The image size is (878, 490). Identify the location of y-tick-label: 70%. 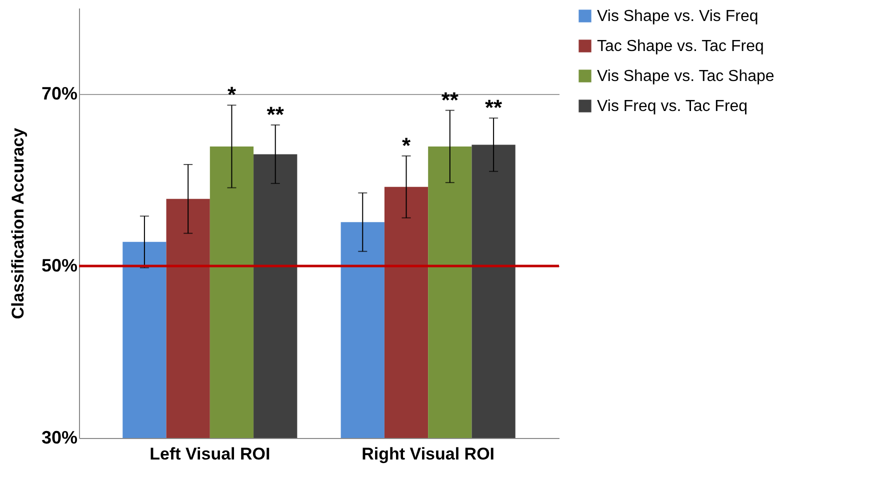
(59, 94).